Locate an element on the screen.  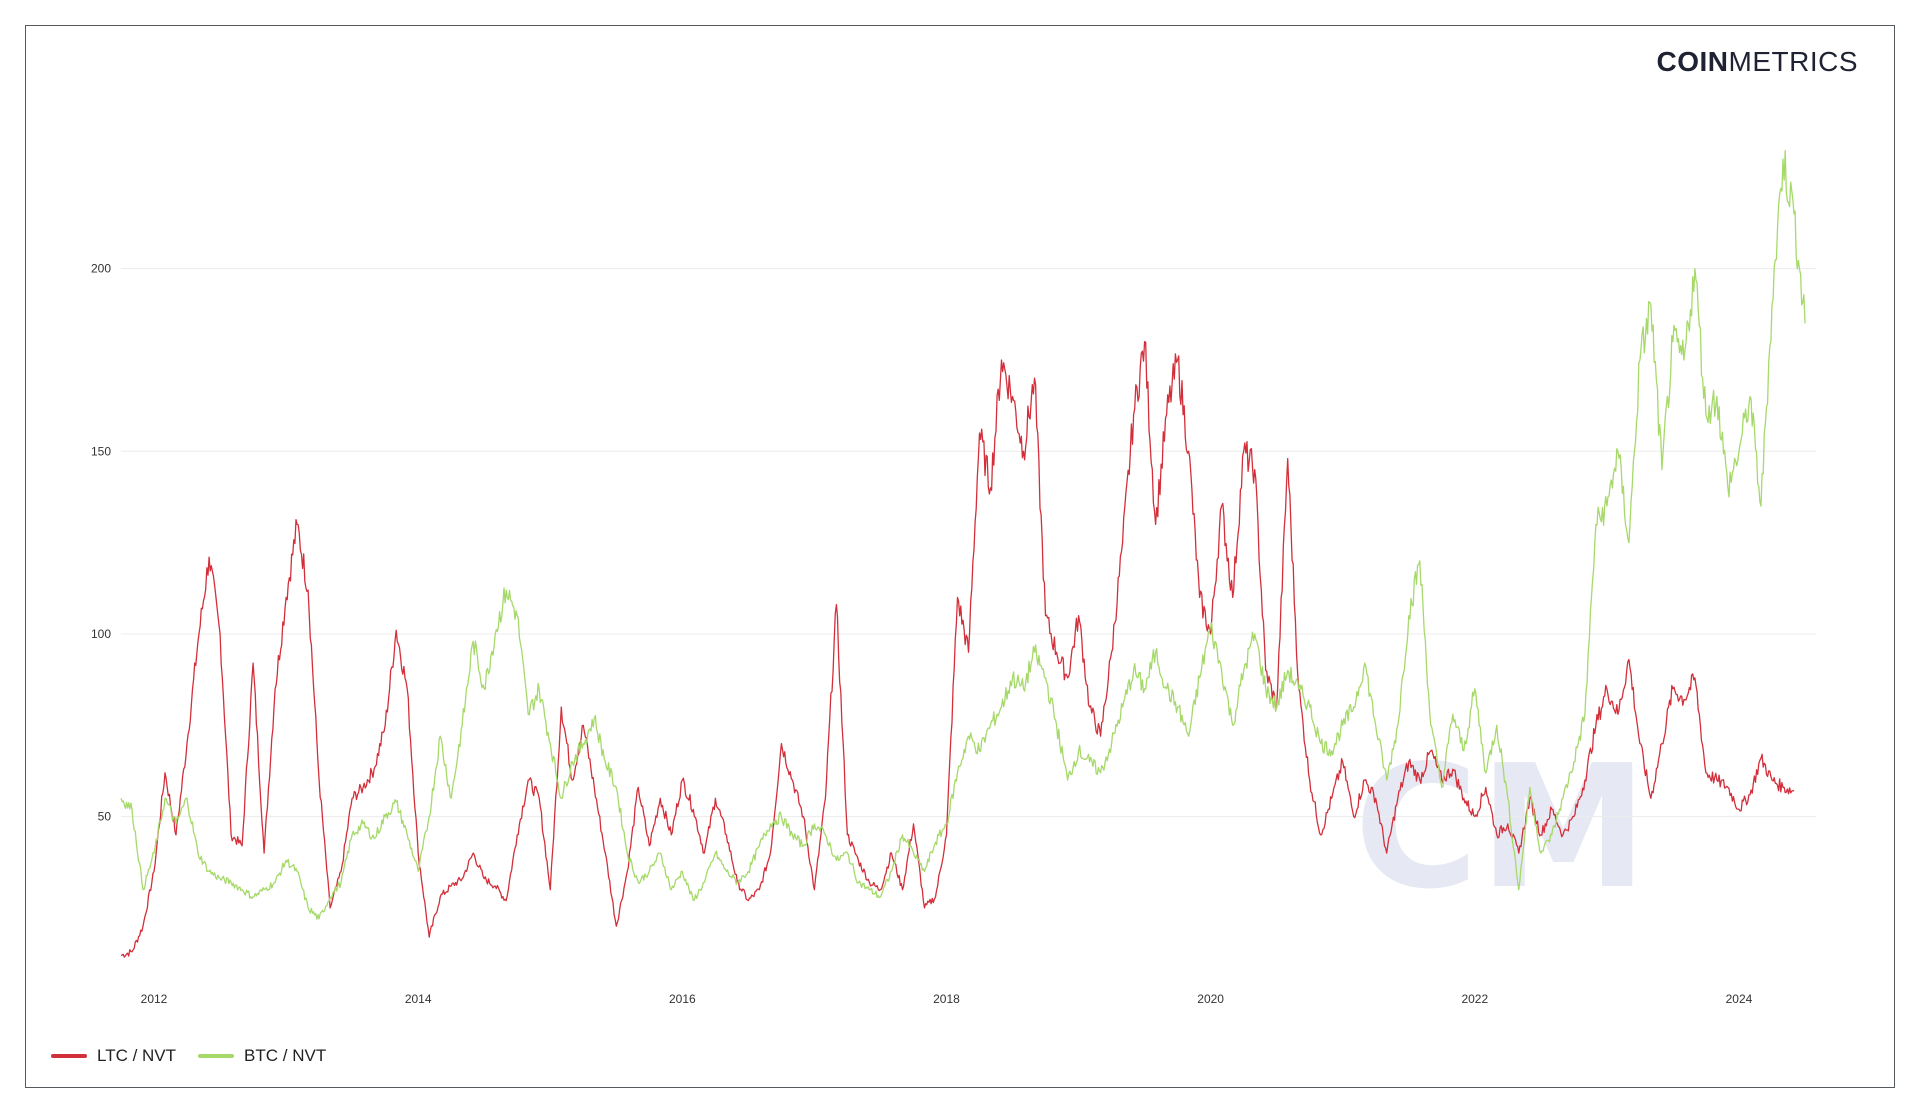
logo-light-text: METRICS is located at coordinates (1793, 61).